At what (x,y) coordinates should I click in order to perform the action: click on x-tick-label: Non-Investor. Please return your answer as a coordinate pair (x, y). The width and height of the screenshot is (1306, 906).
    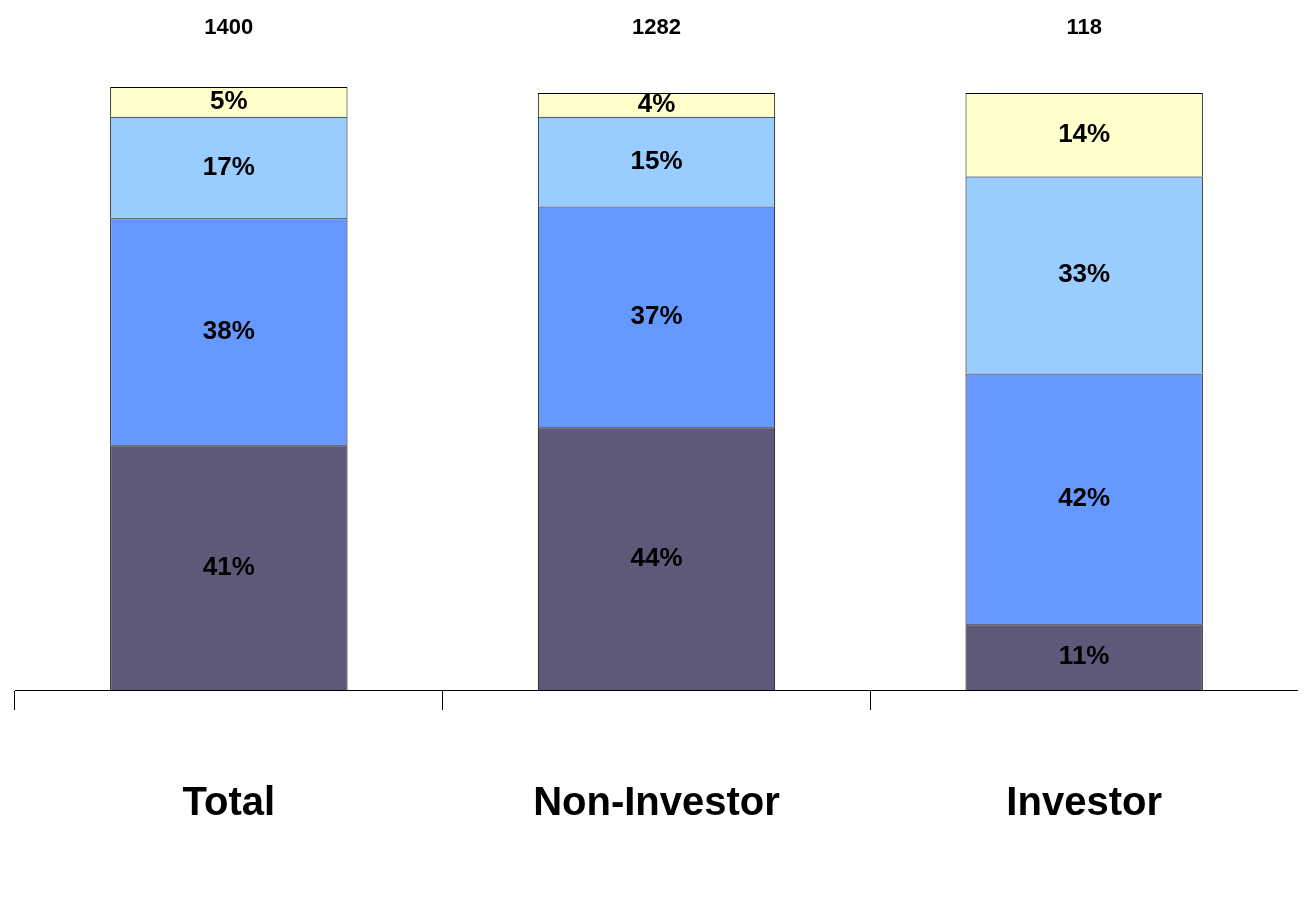
    Looking at the image, I should click on (656, 801).